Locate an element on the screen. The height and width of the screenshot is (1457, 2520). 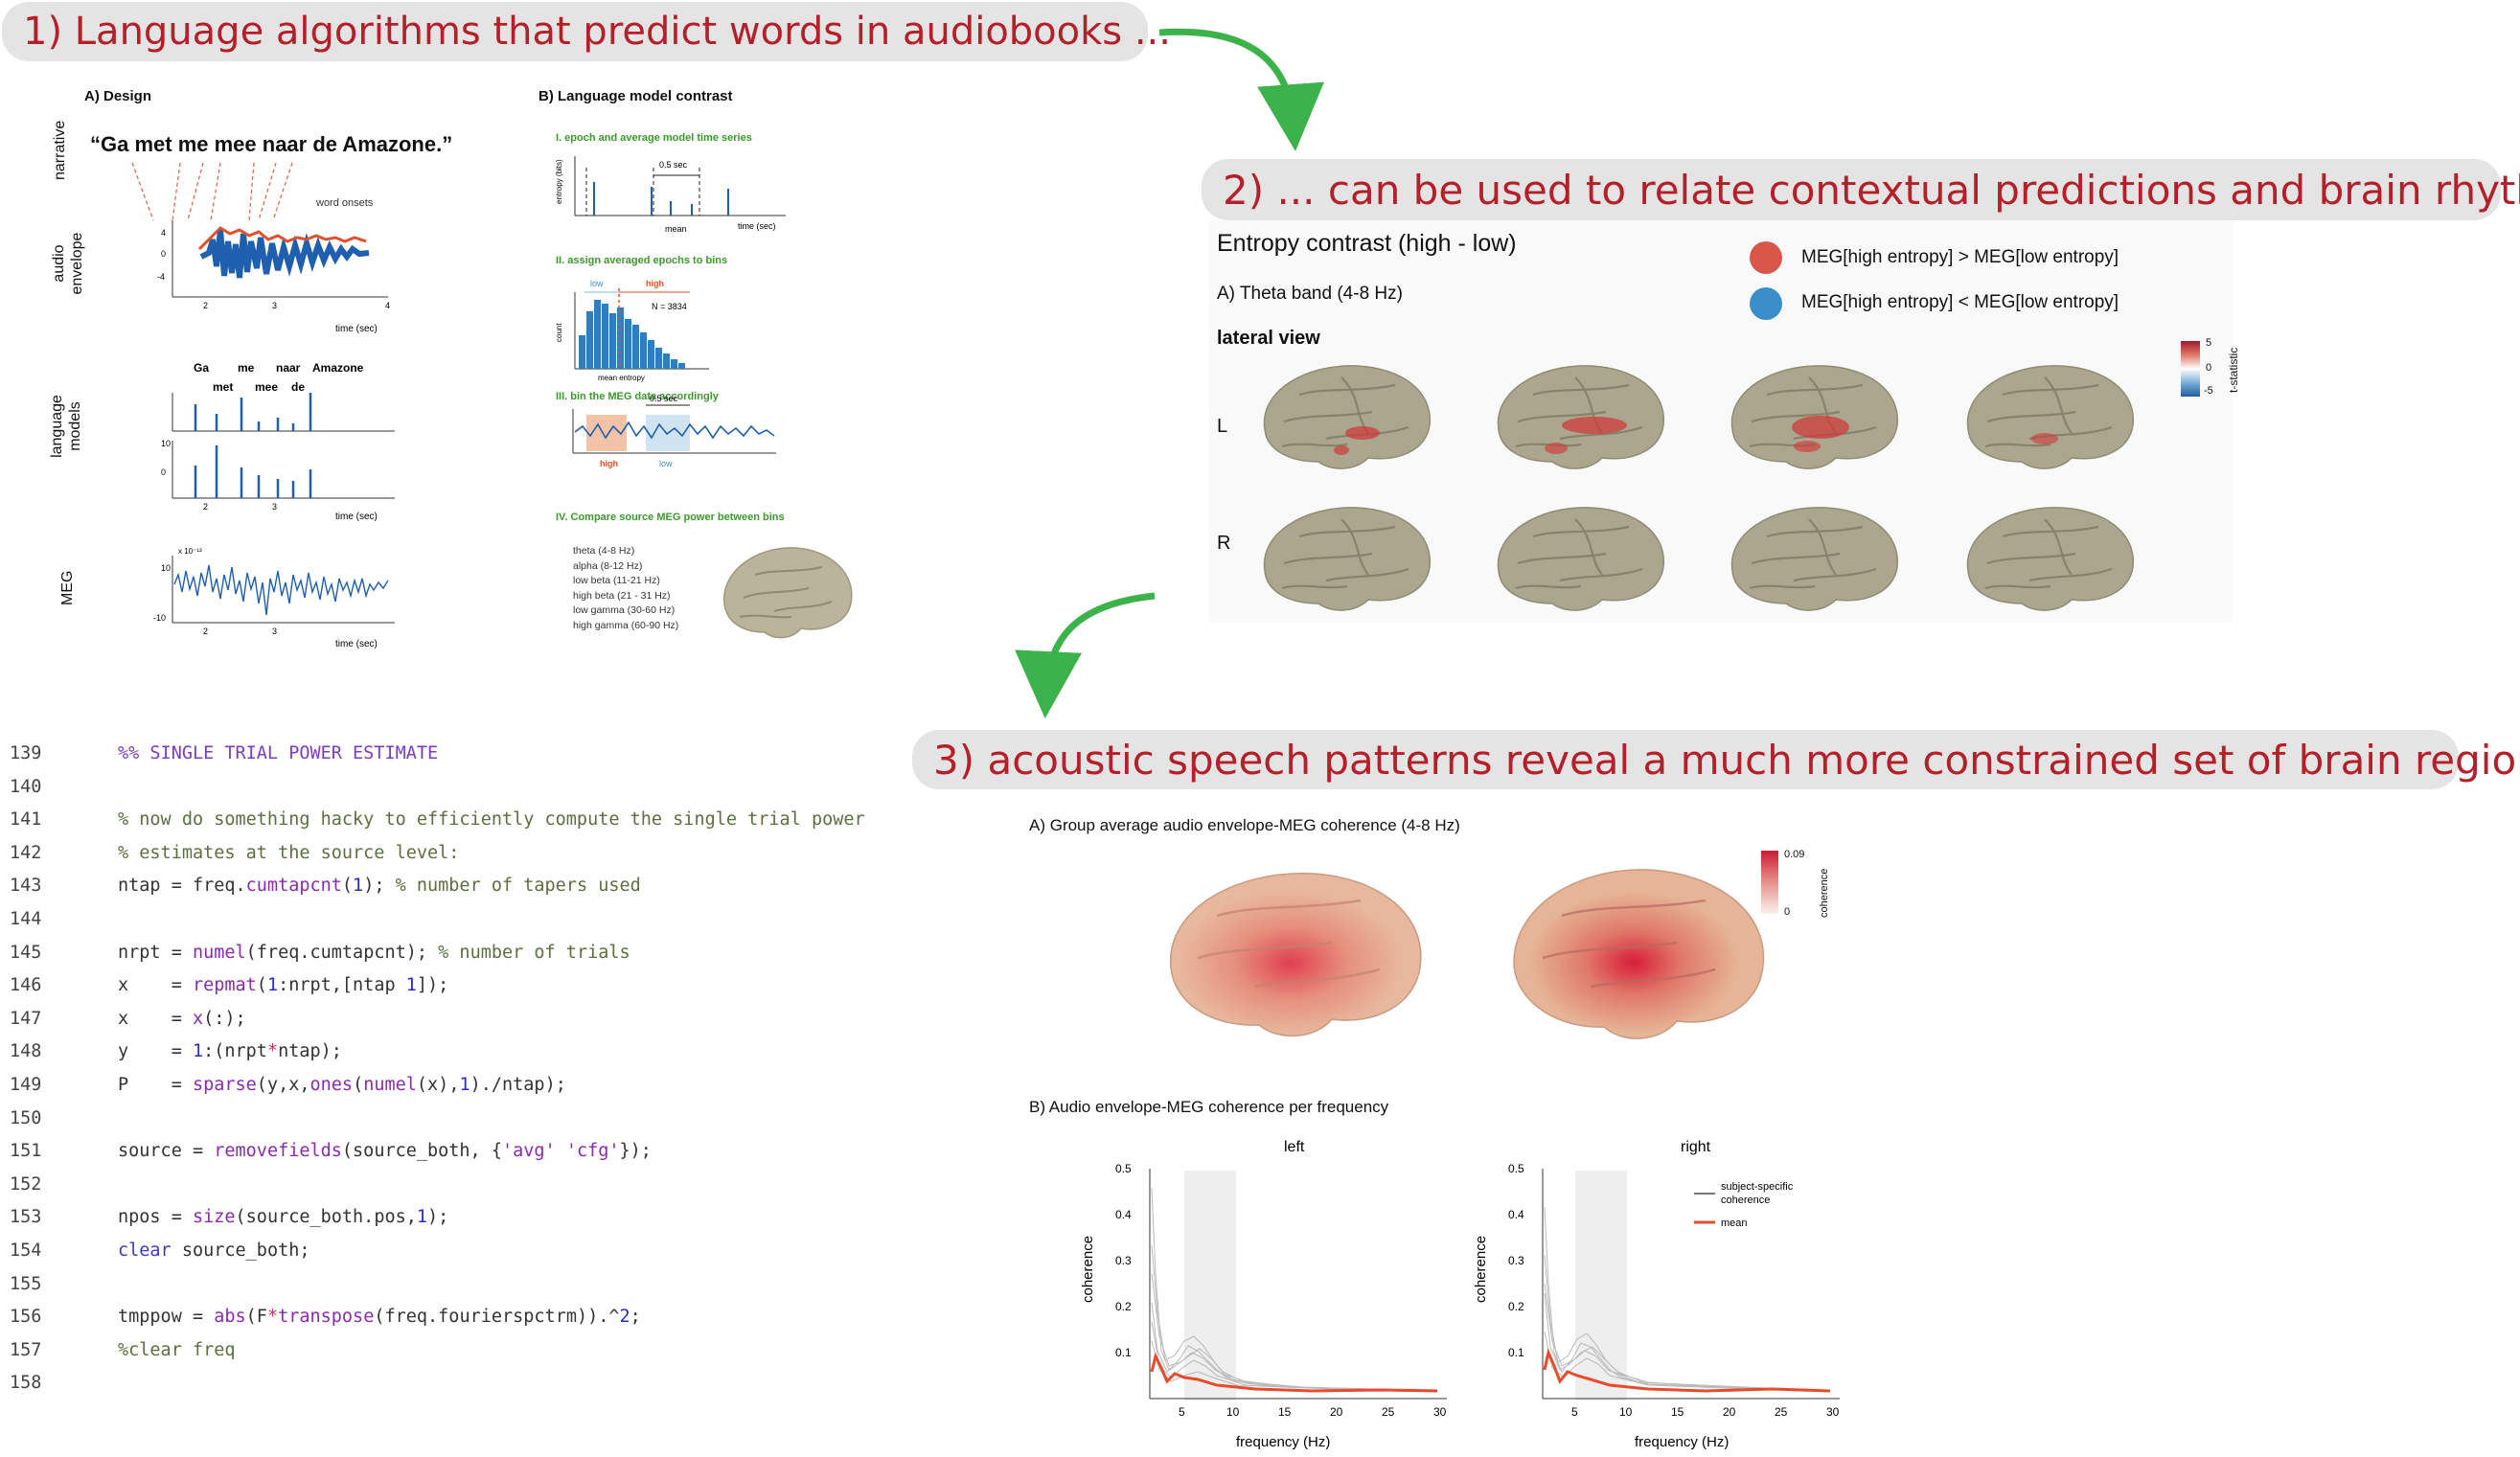
band-low-beta: low beta (11-21 Hz) is located at coordinates (616, 580).